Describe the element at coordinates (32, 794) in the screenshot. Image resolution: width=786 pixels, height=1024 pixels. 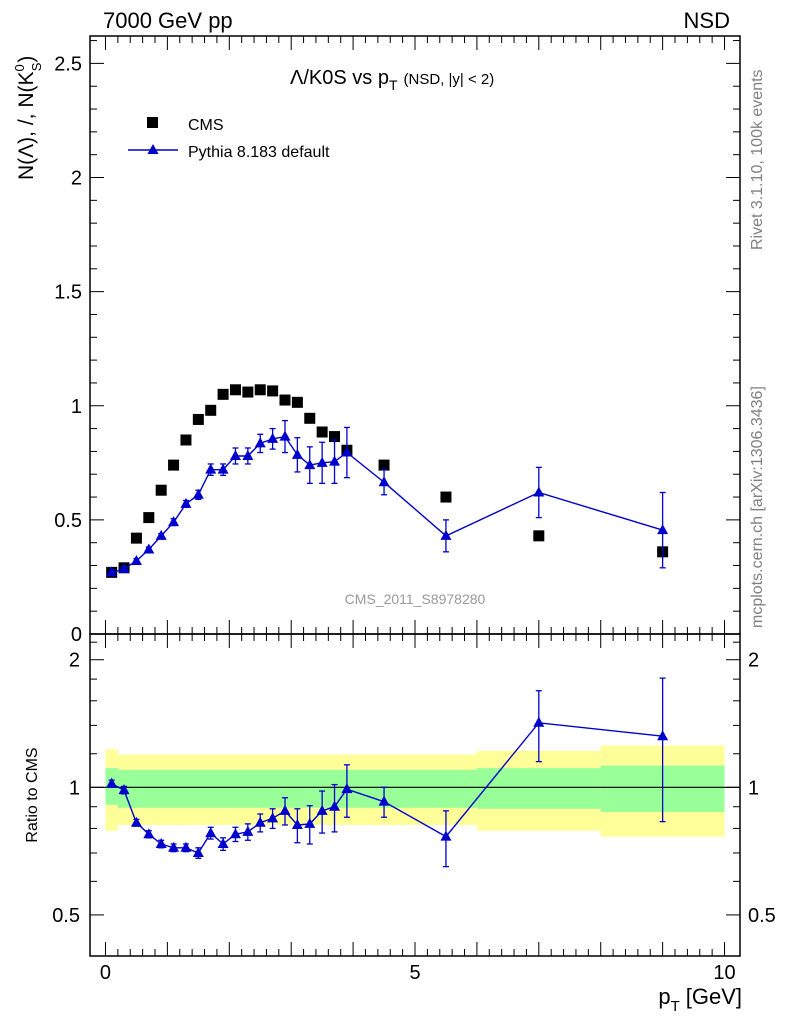
I see `ratio-ylabel: Ratio to CMS` at that location.